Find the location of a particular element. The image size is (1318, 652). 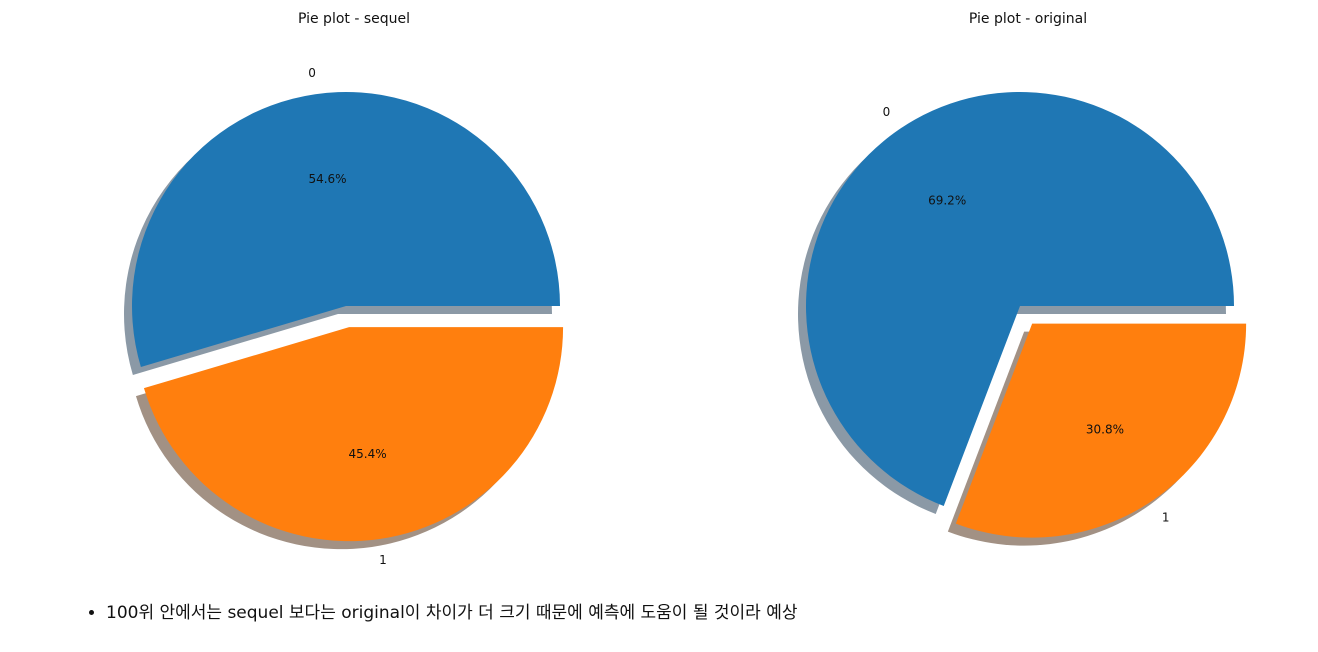

slice-percent-label: 69.2% is located at coordinates (947, 200).